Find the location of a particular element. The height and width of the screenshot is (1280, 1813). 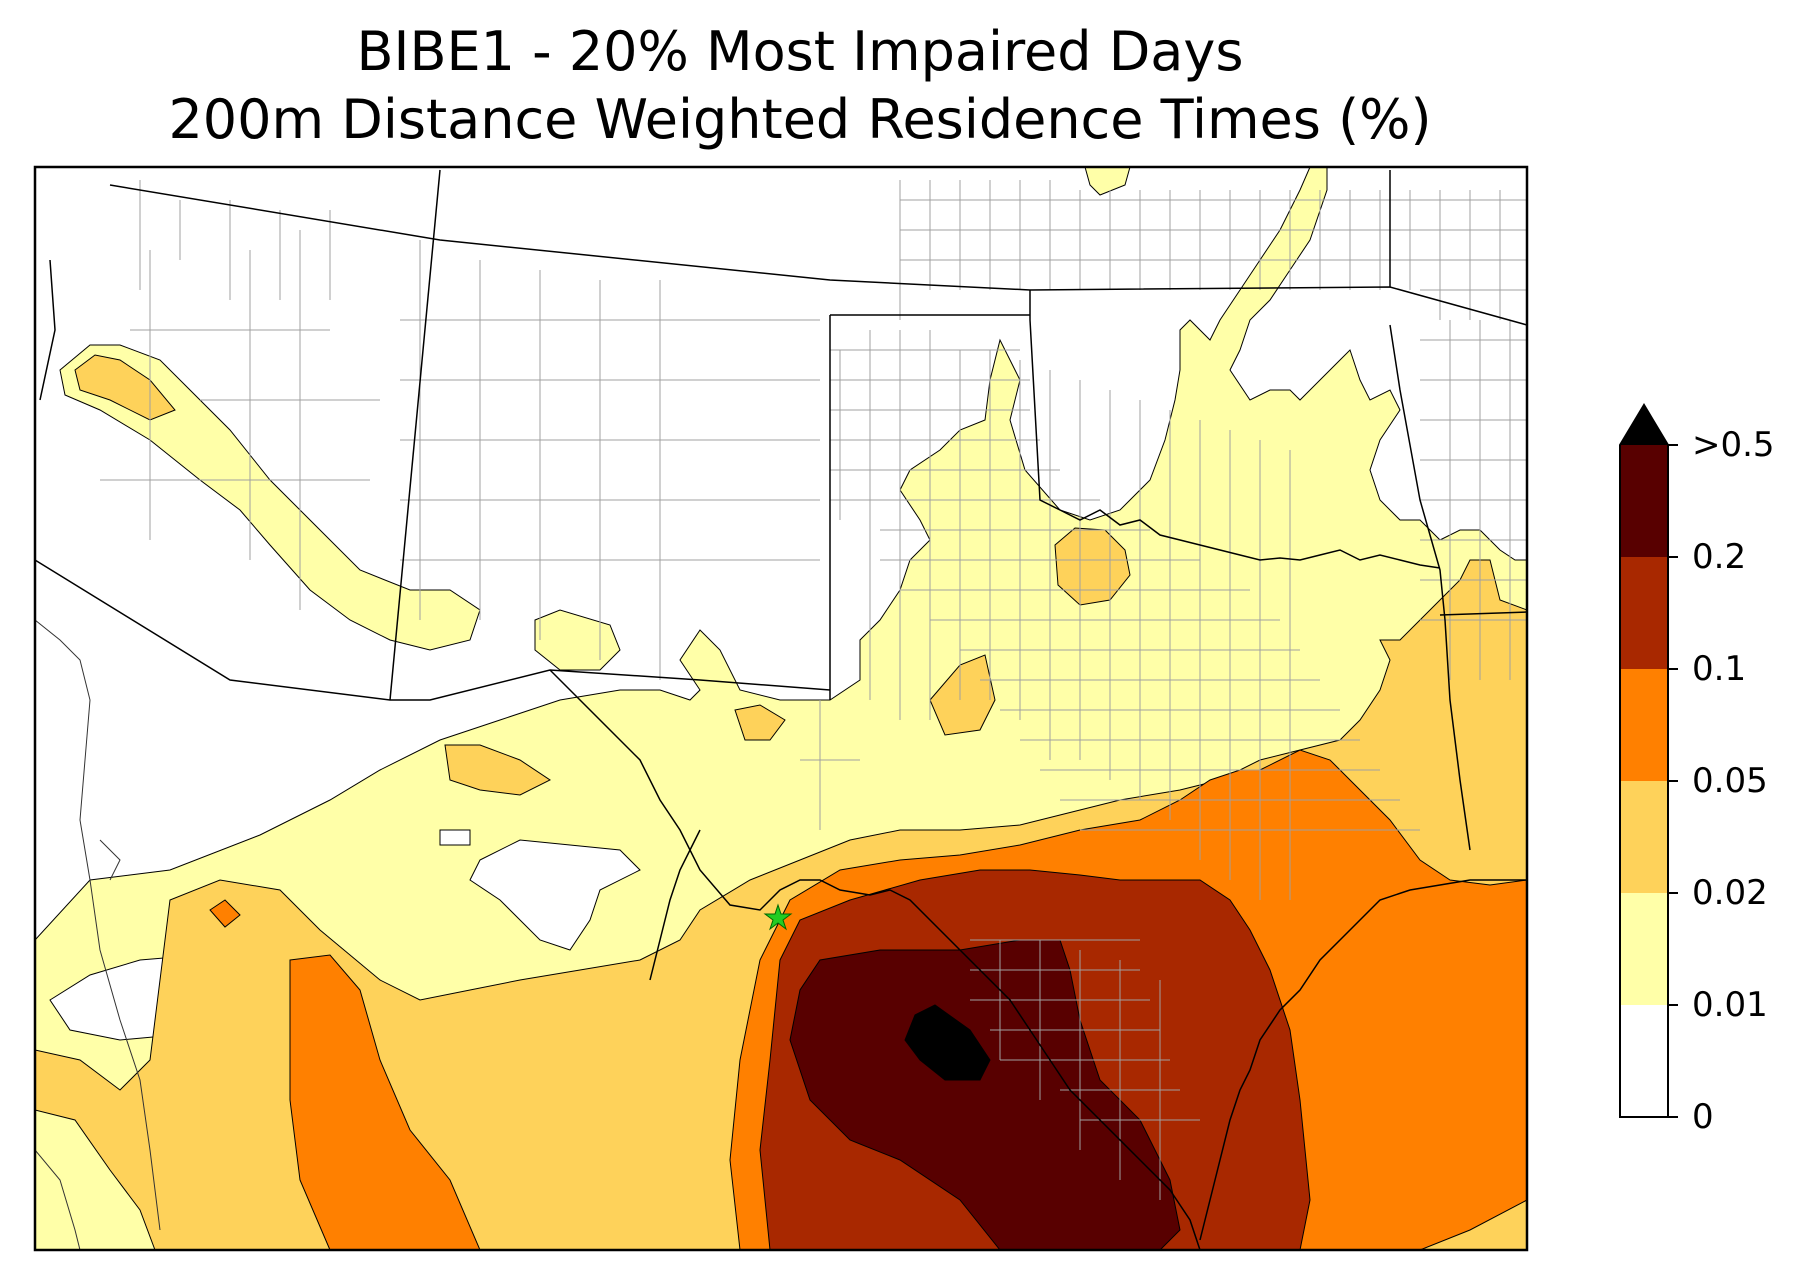

contour-0.02-west-2 is located at coordinates (497, 770).